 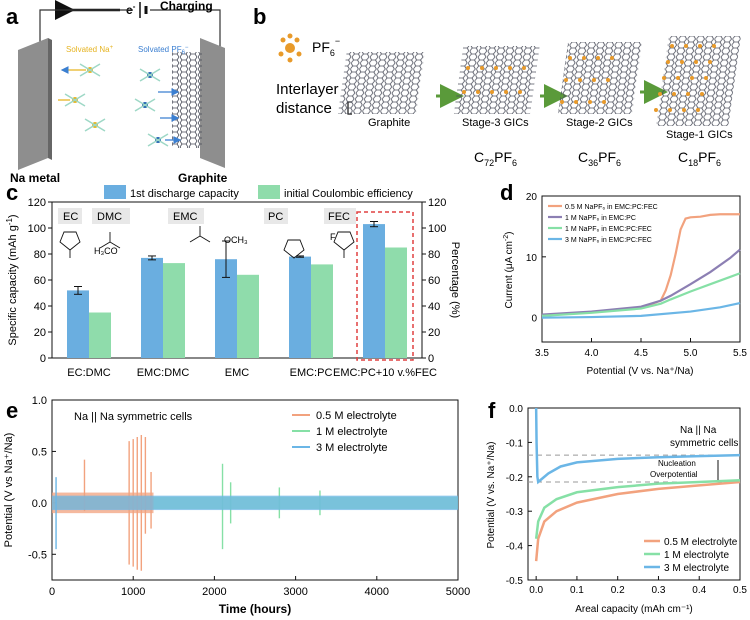 I want to click on axes-frame-f, so click(x=634, y=494).